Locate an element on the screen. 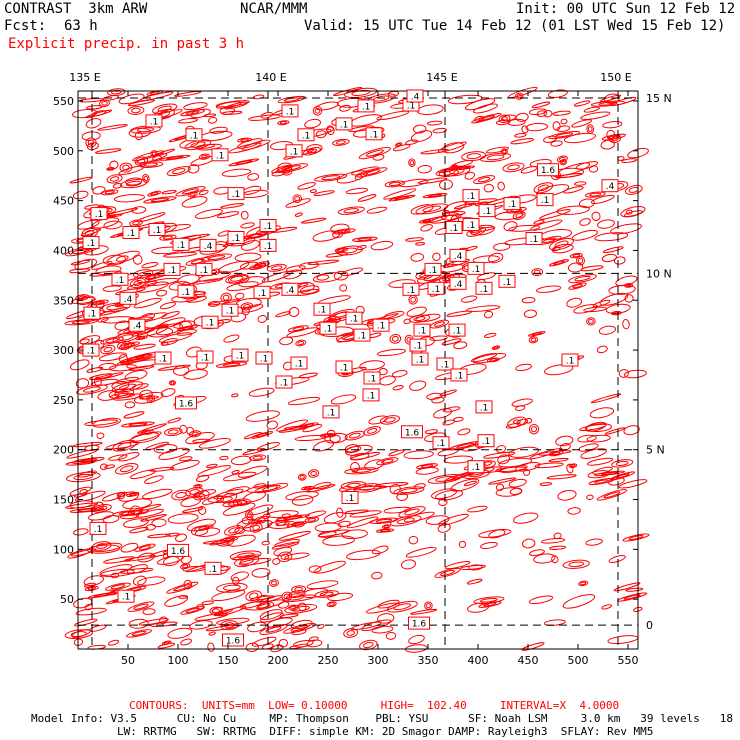 The image size is (740, 740). model-title: CONTRAST 3km ARW is located at coordinates (76, 9).